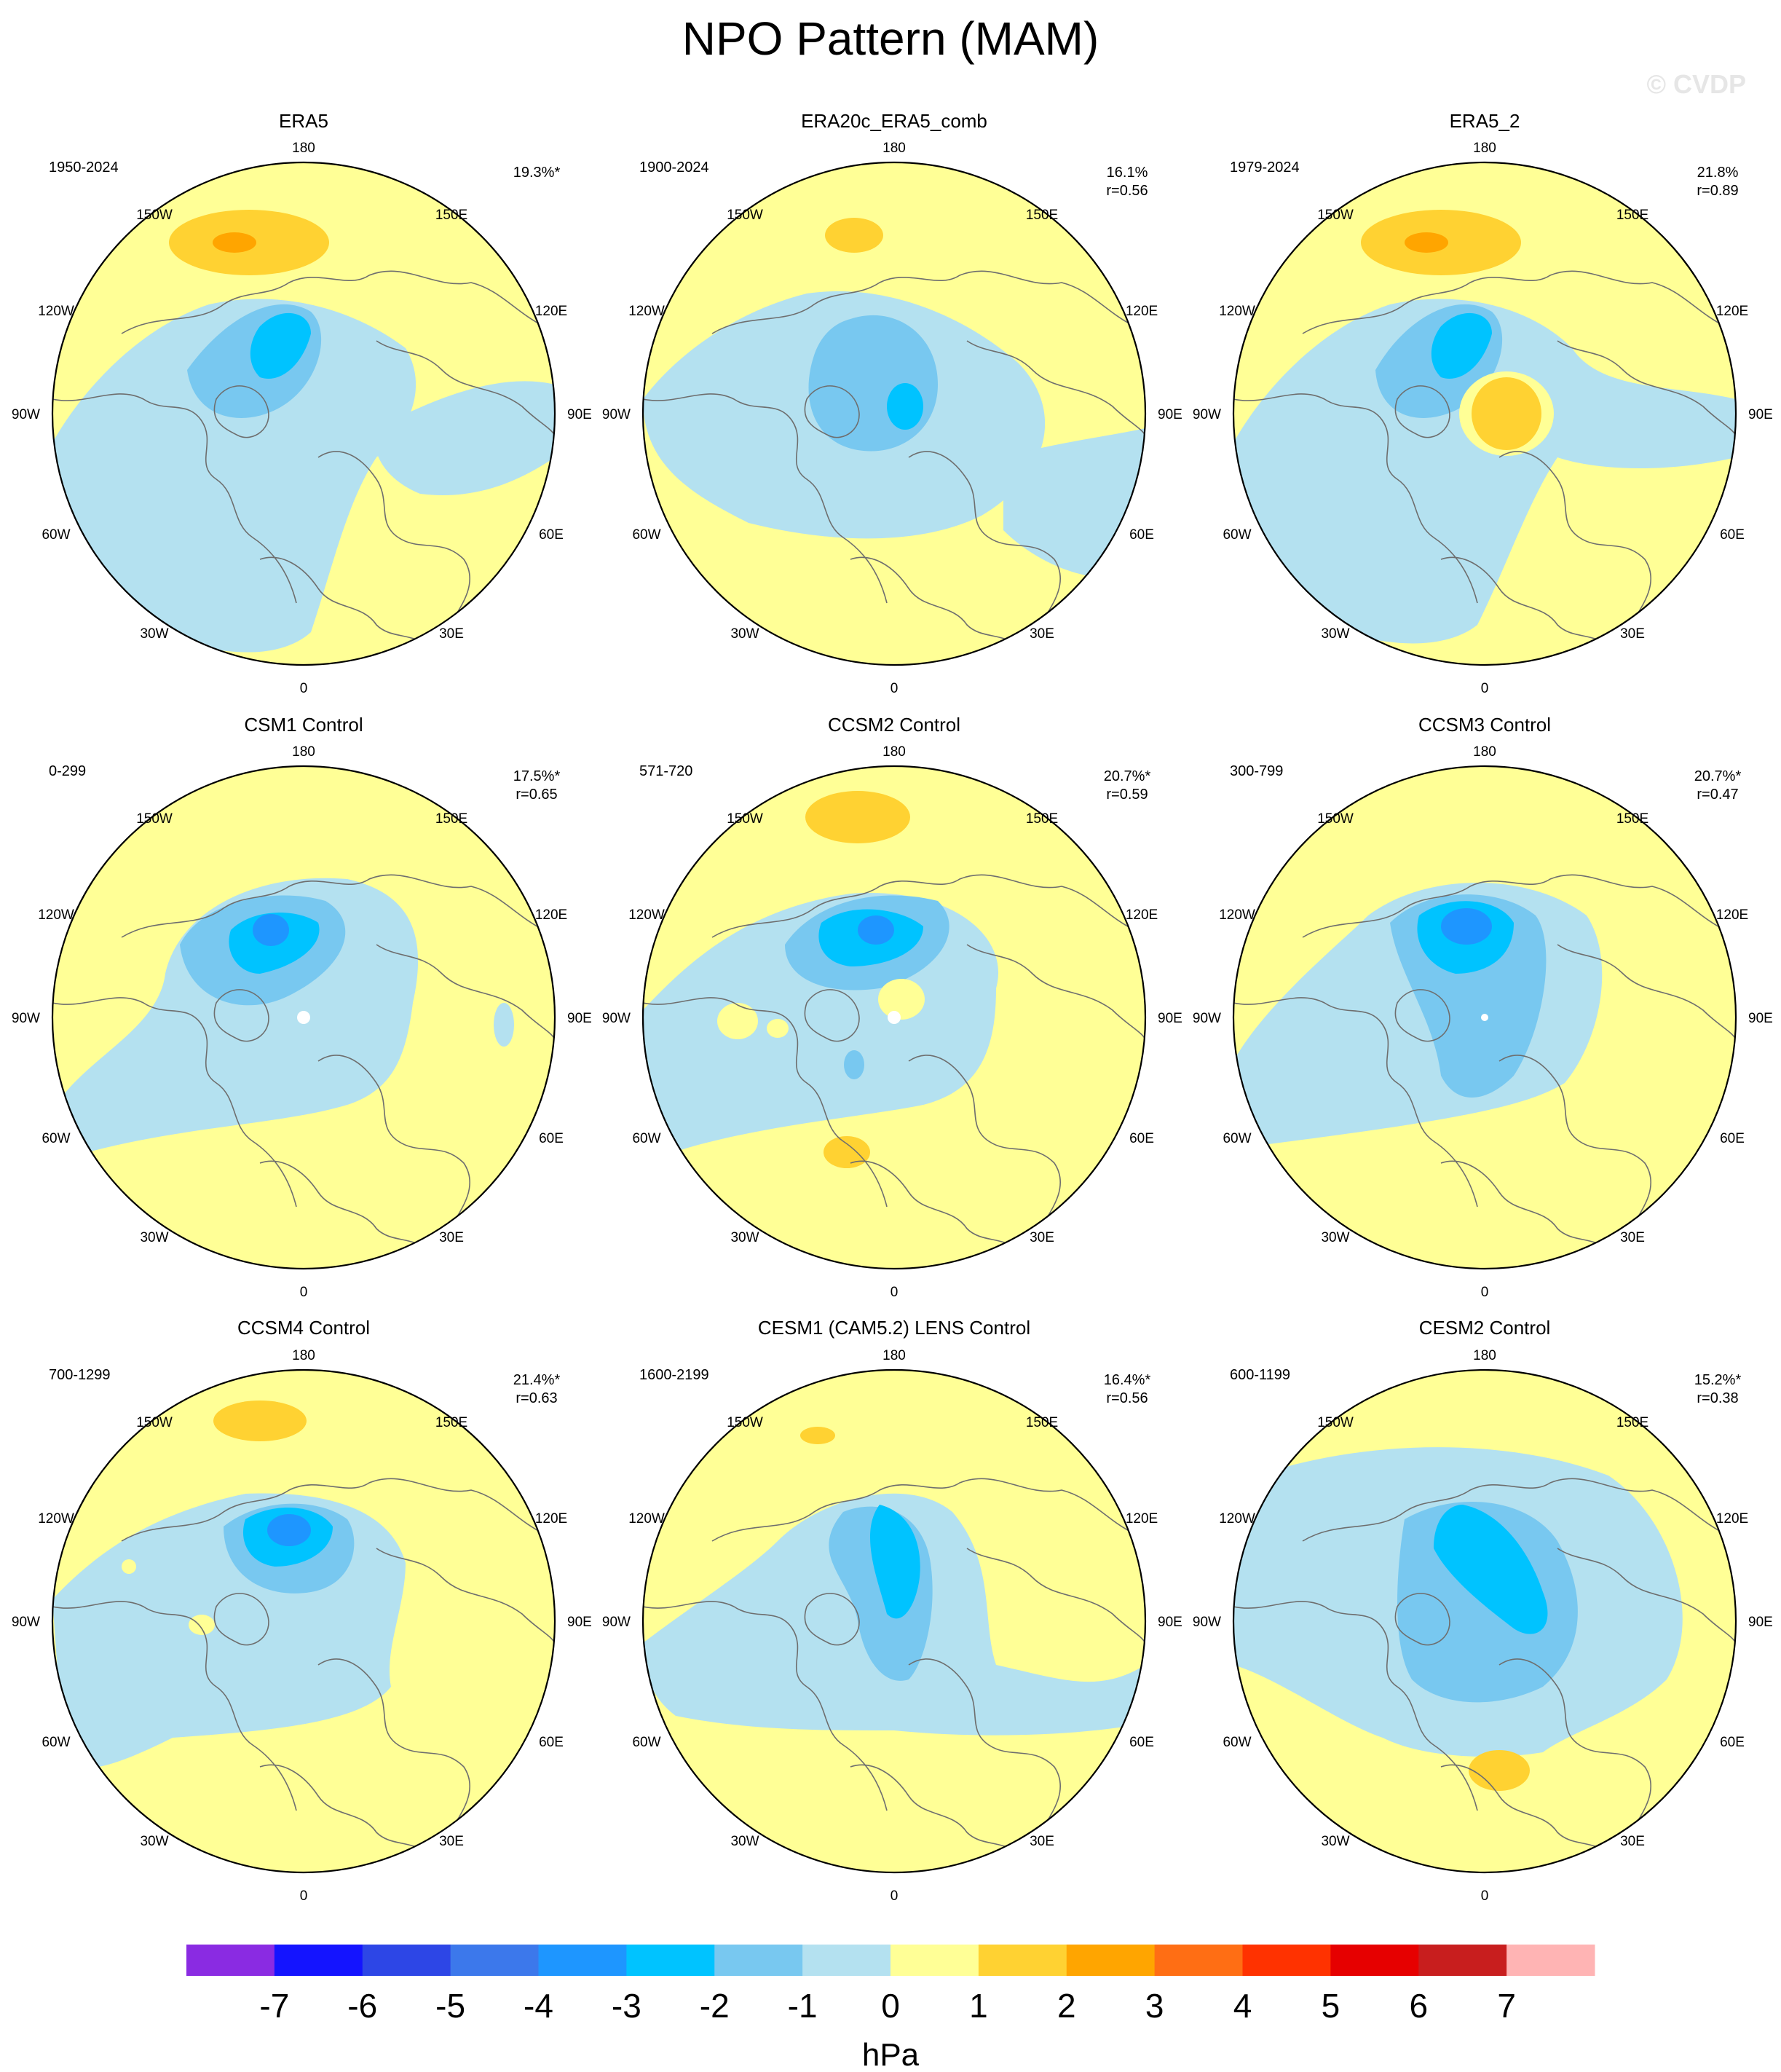  Describe the element at coordinates (84, 167) in the screenshot. I see `panel-years: 1950-2024` at that location.